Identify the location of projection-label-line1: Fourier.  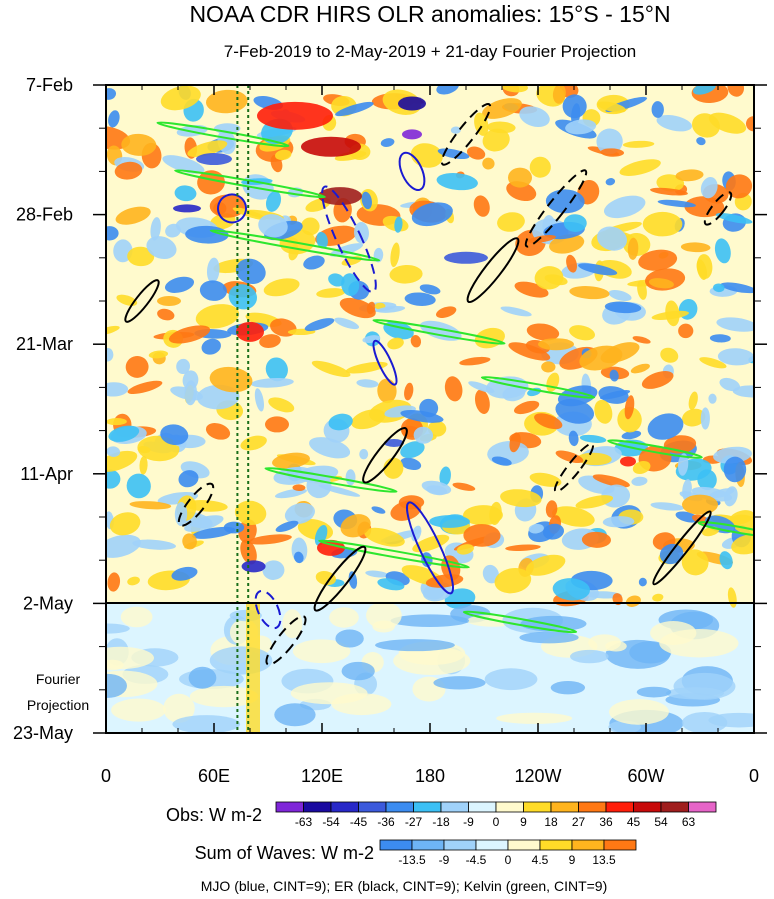
(58, 679).